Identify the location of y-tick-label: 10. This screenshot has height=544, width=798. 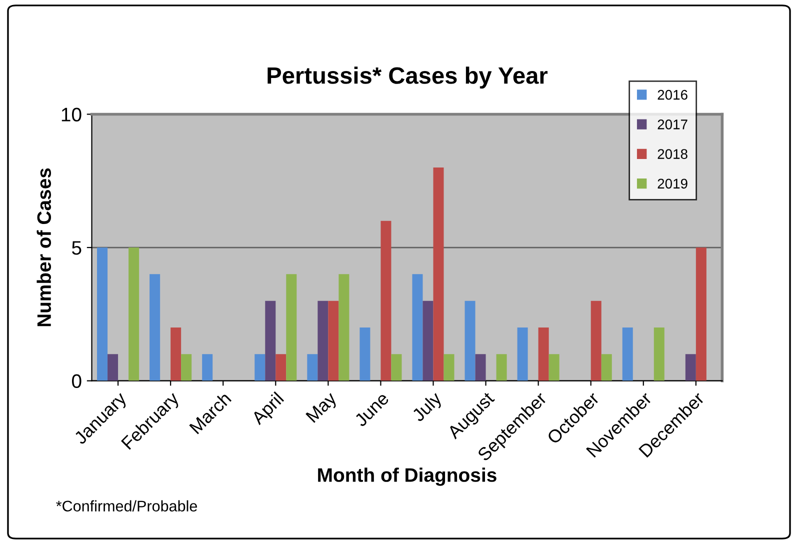
(72, 115).